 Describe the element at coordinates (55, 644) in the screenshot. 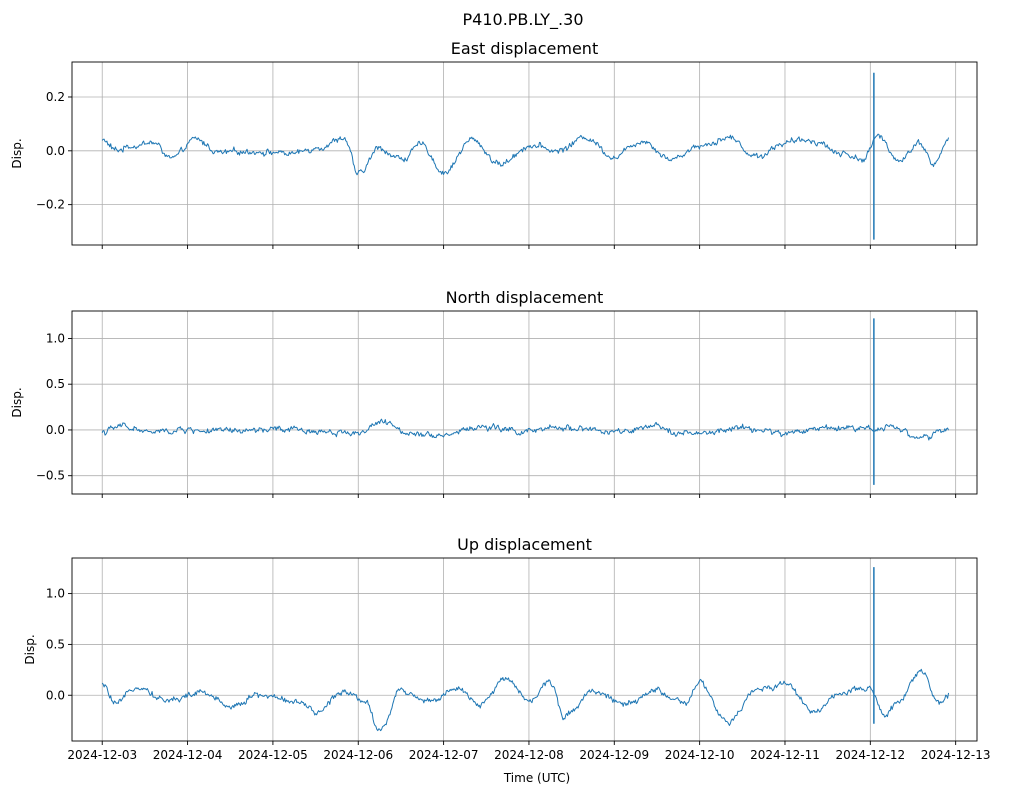

I see `up-ytick-label-1: 0.5` at that location.